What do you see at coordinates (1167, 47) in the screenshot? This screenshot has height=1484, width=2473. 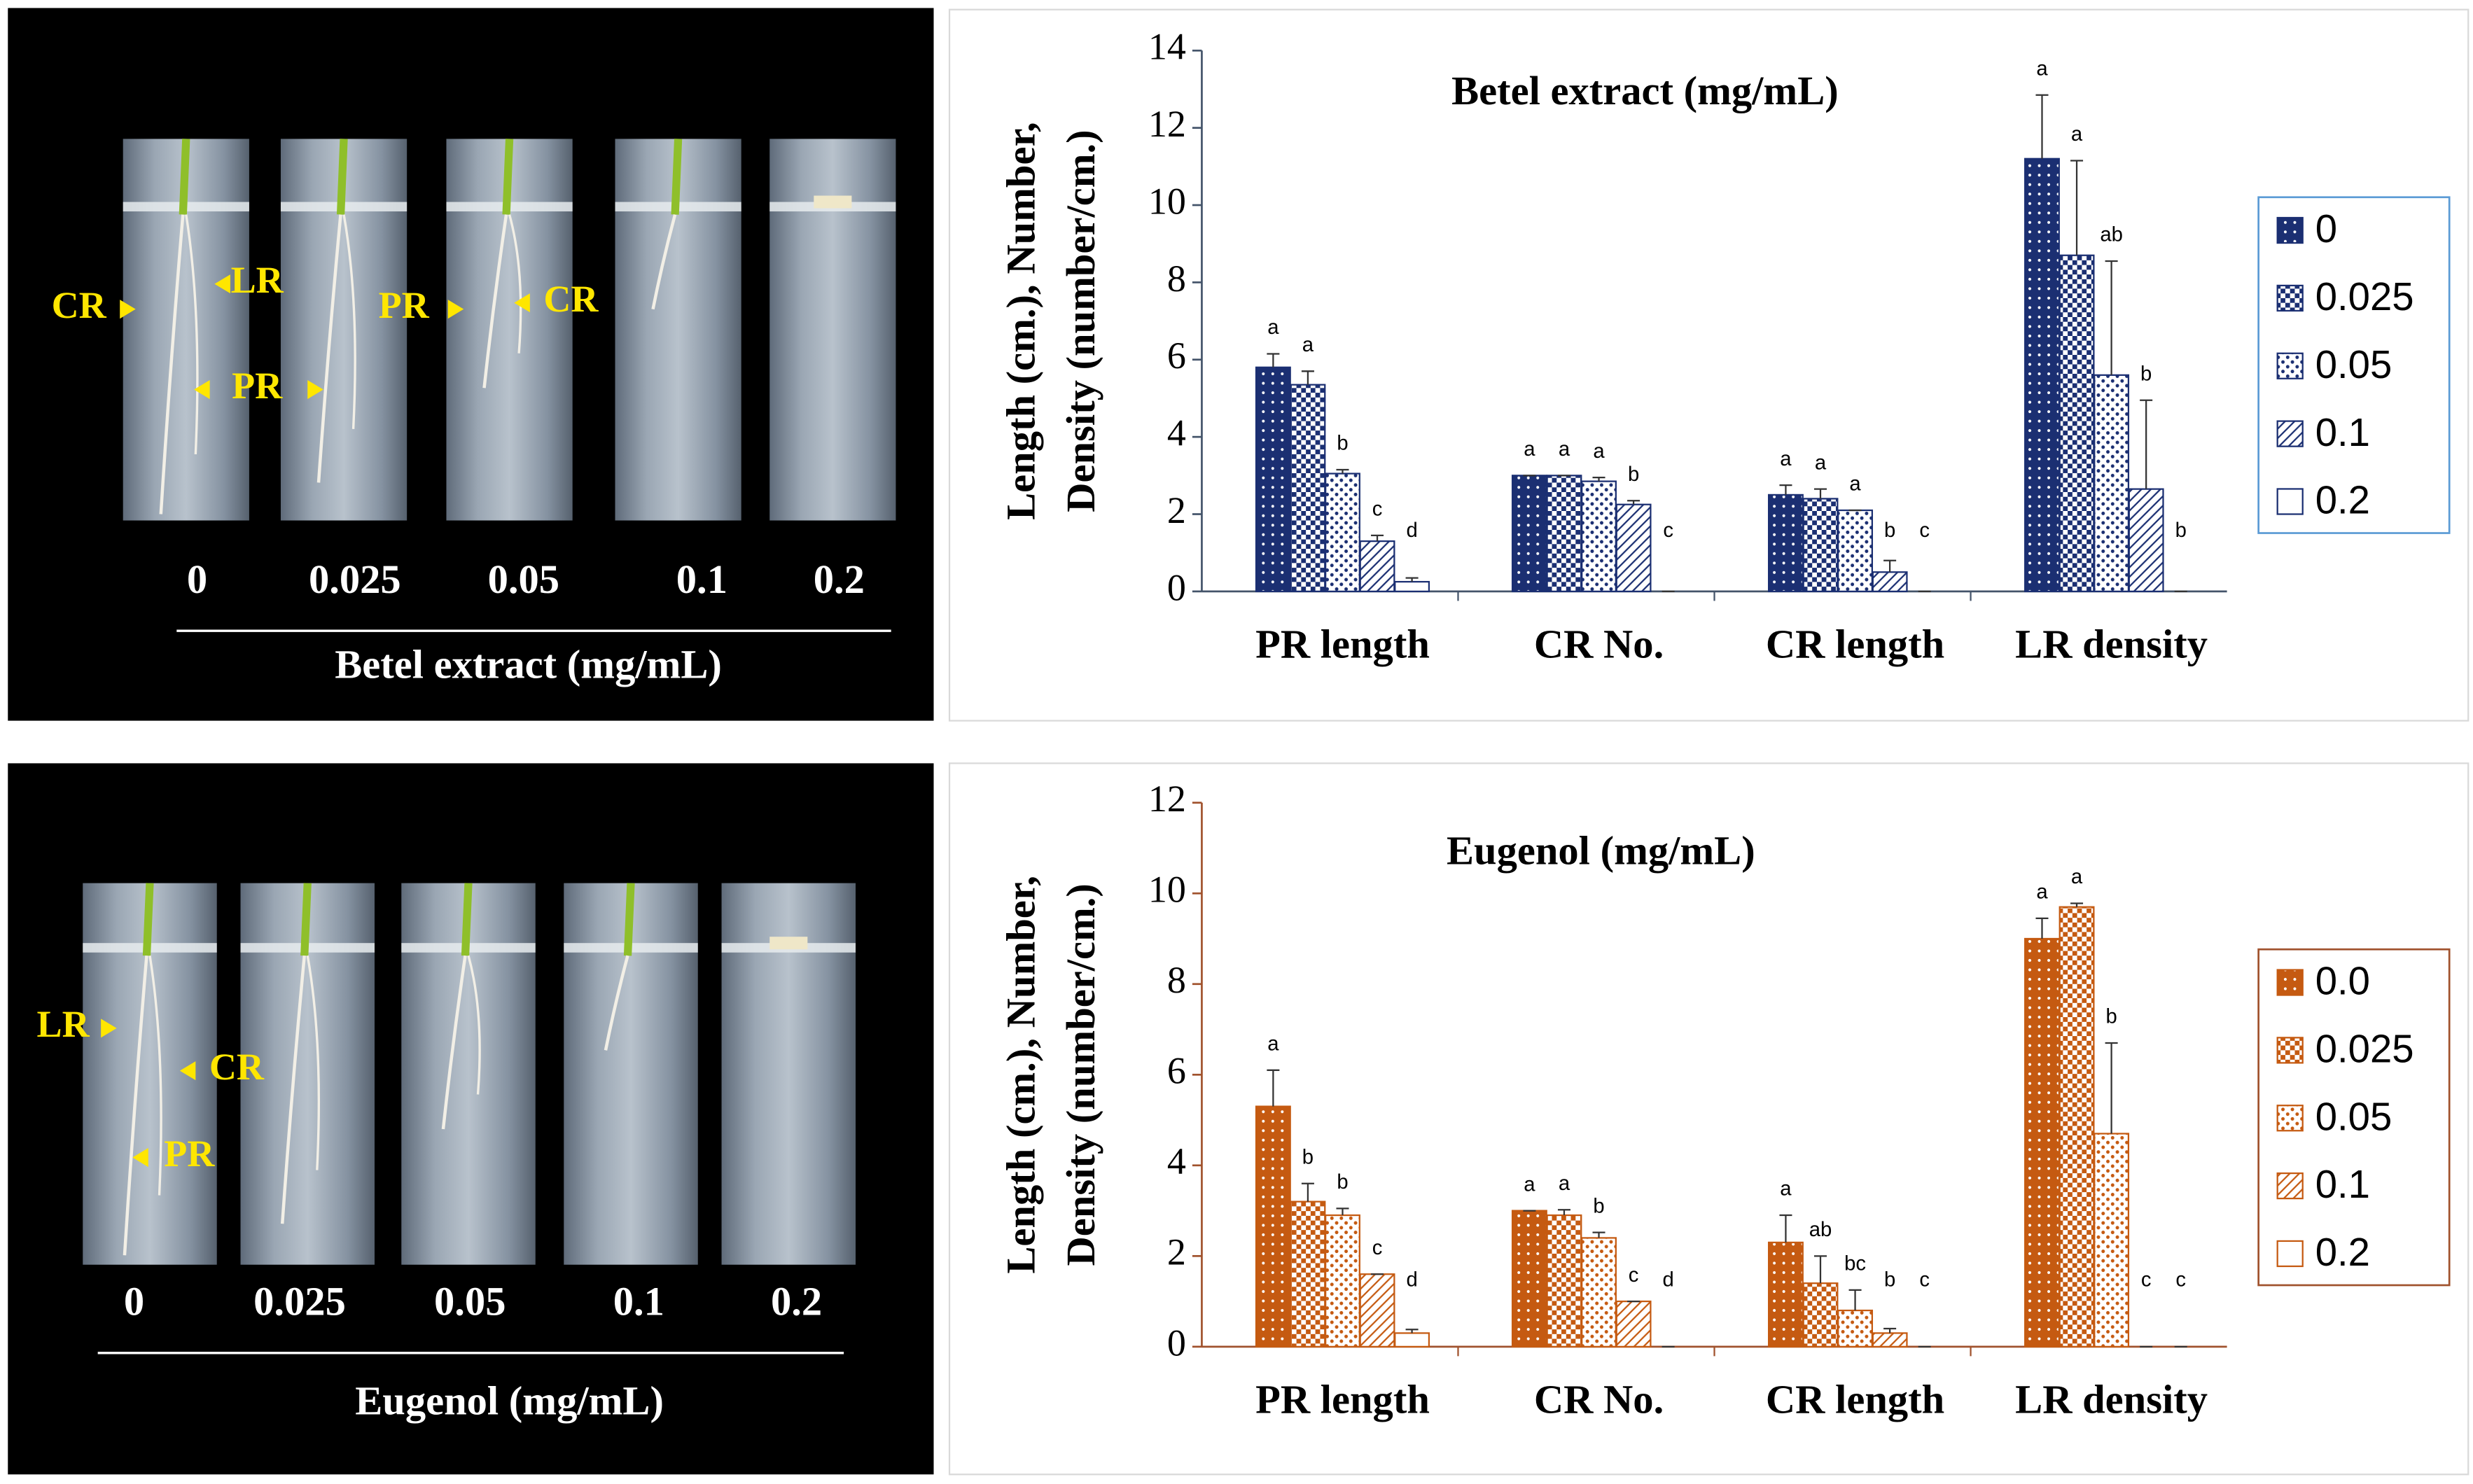 I see `y-tick-label: 14` at bounding box center [1167, 47].